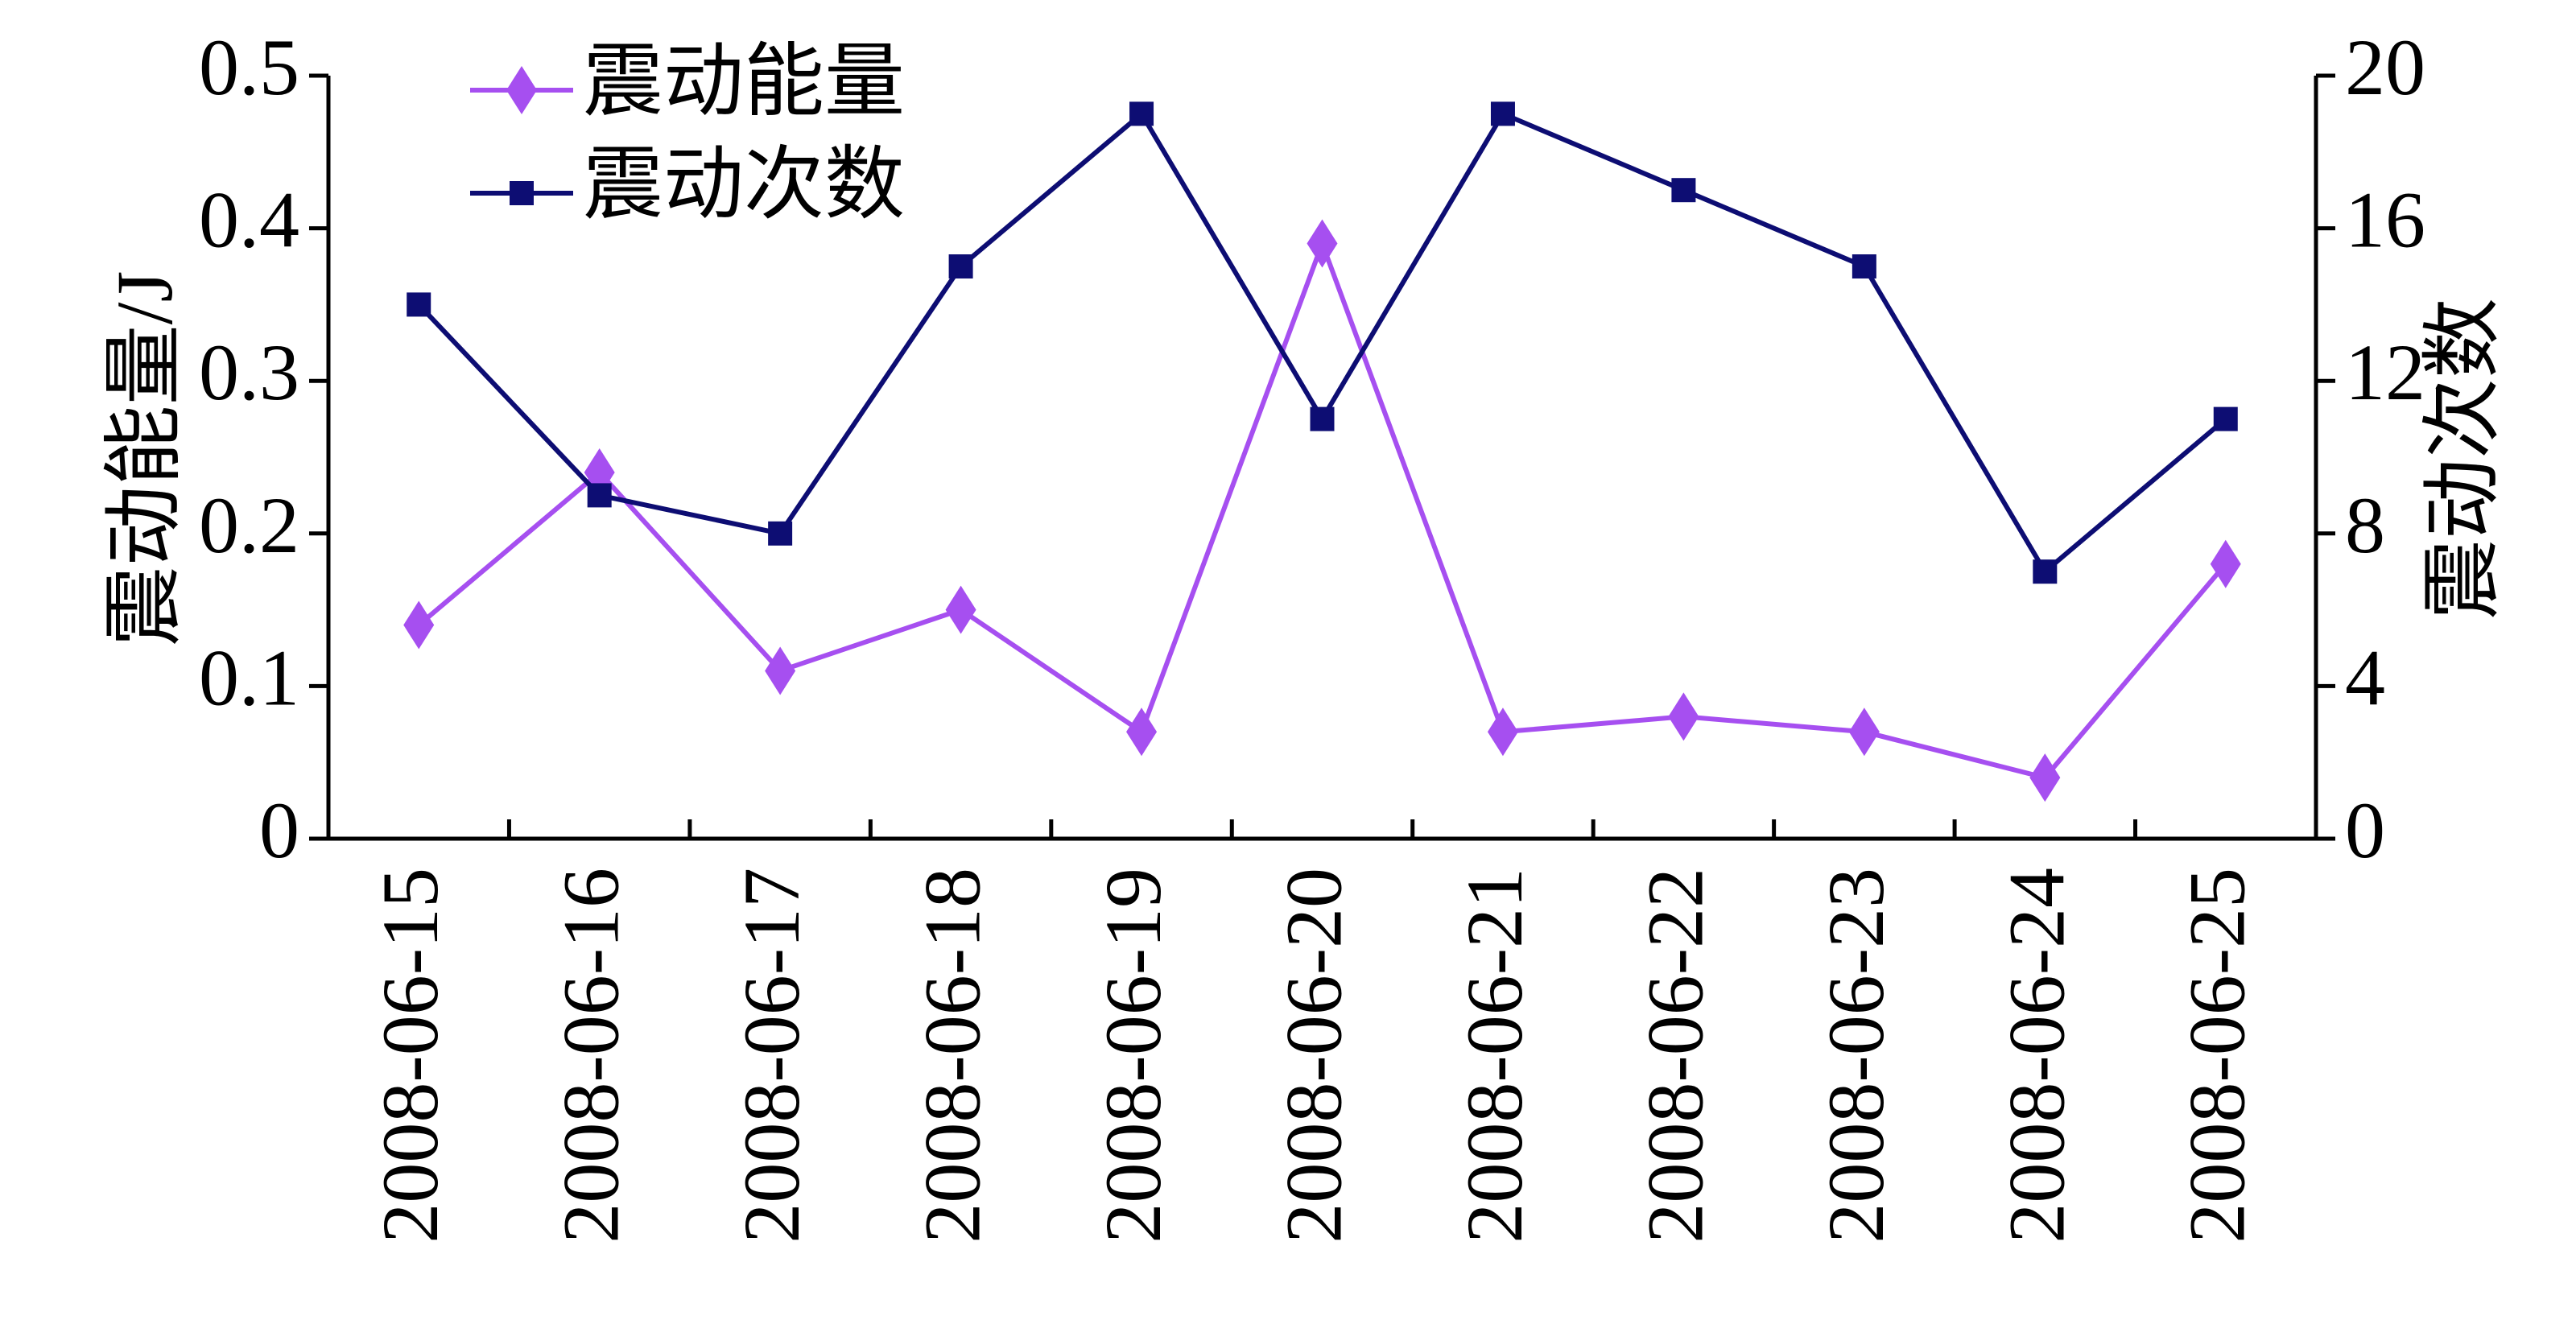 Image resolution: width=2576 pixels, height=1320 pixels. I want to click on x-tick-label: 2008-06-18, so click(952, 1056).